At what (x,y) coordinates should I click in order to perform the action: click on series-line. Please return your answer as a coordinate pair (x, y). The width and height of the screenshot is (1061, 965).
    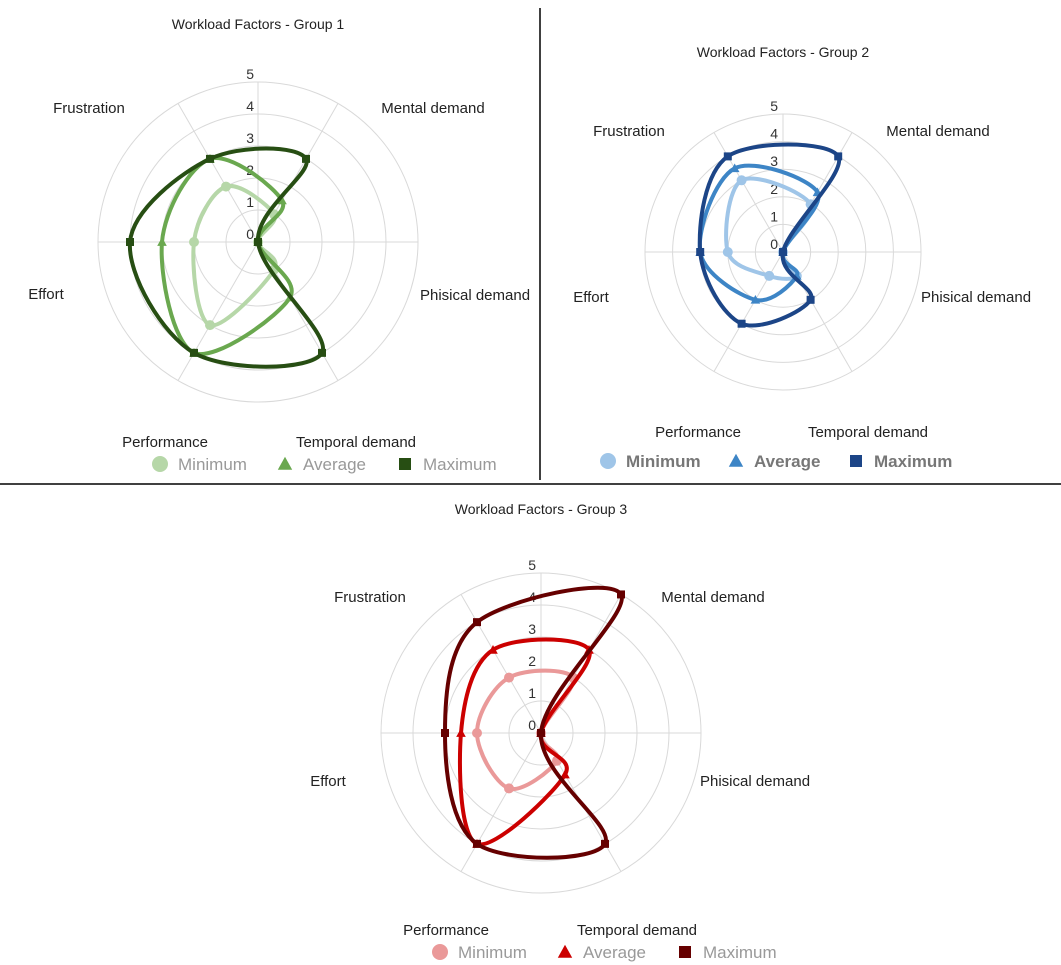
    Looking at the image, I should click on (226, 257).